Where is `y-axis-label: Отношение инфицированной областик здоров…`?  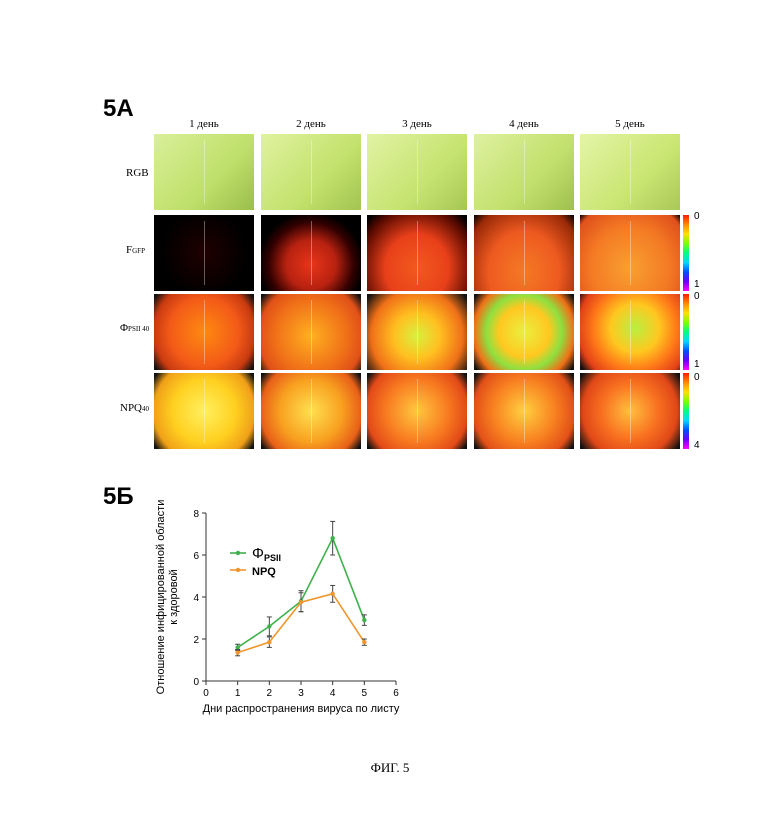 y-axis-label: Отношение инфицированной областик здоров… is located at coordinates (167, 597).